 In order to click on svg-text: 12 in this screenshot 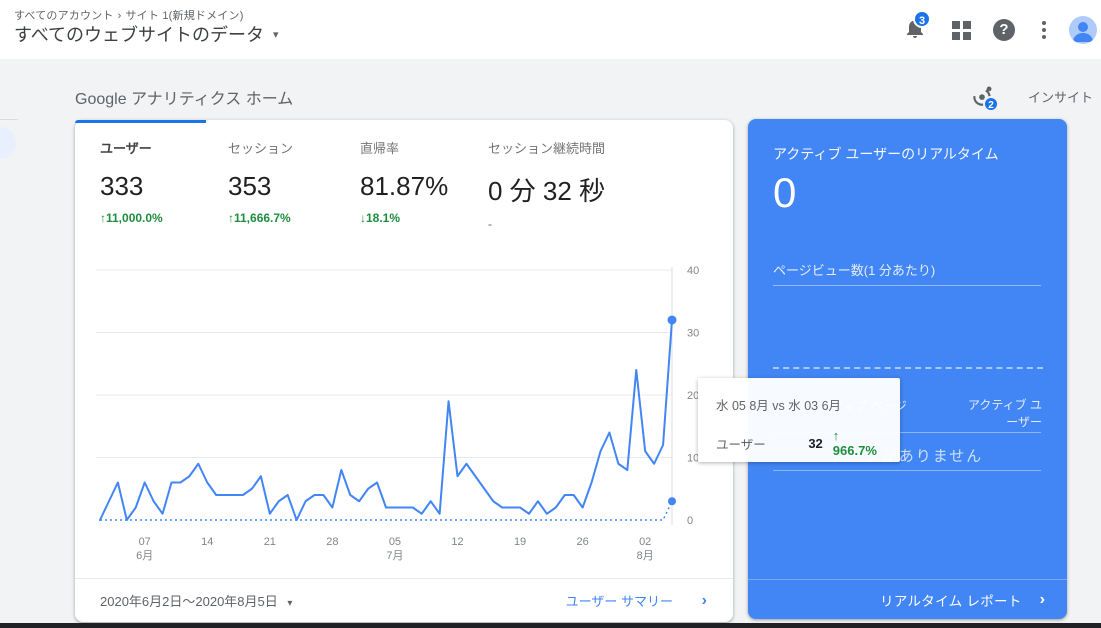, I will do `click(457, 542)`.